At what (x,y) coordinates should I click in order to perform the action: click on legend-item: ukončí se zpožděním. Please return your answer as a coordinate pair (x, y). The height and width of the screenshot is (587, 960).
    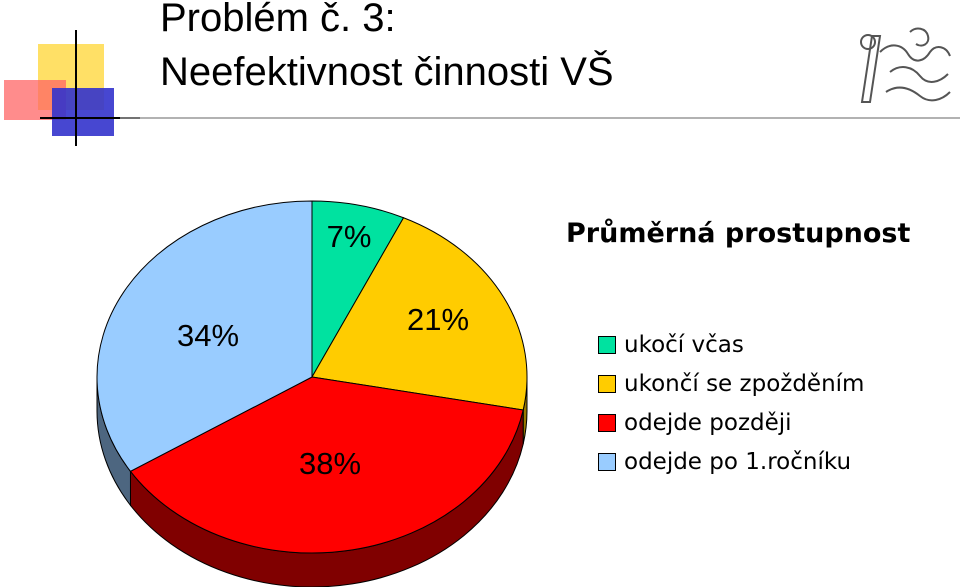
    Looking at the image, I should click on (731, 383).